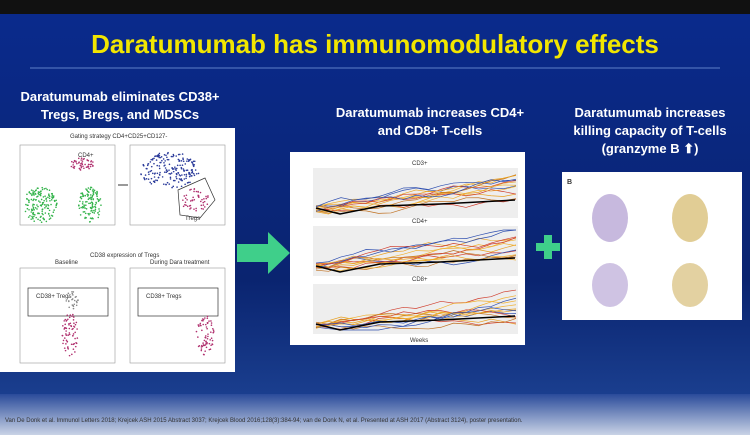 The height and width of the screenshot is (435, 750). Describe the element at coordinates (420, 222) in the screenshot. I see `figure-label: CD4+` at that location.